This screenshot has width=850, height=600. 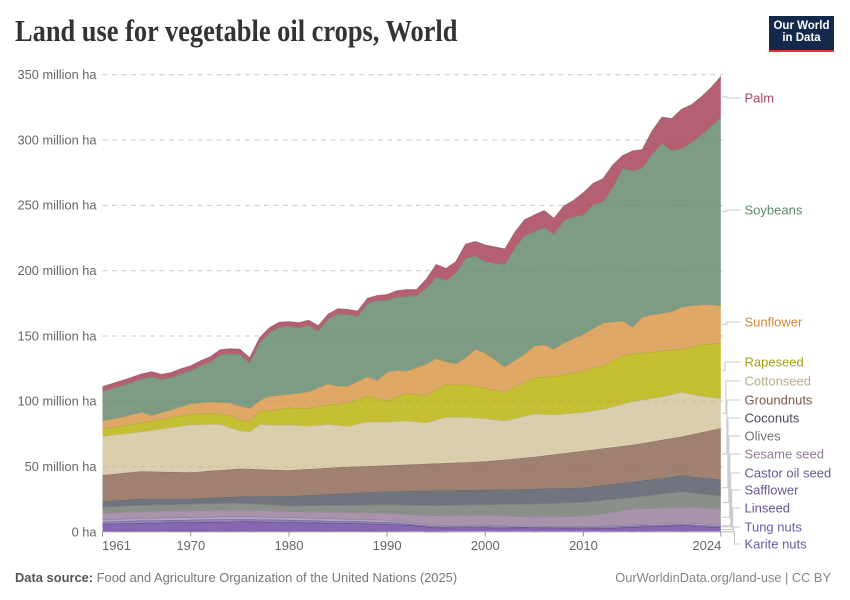 I want to click on svg-text: Coconuts, so click(x=772, y=418).